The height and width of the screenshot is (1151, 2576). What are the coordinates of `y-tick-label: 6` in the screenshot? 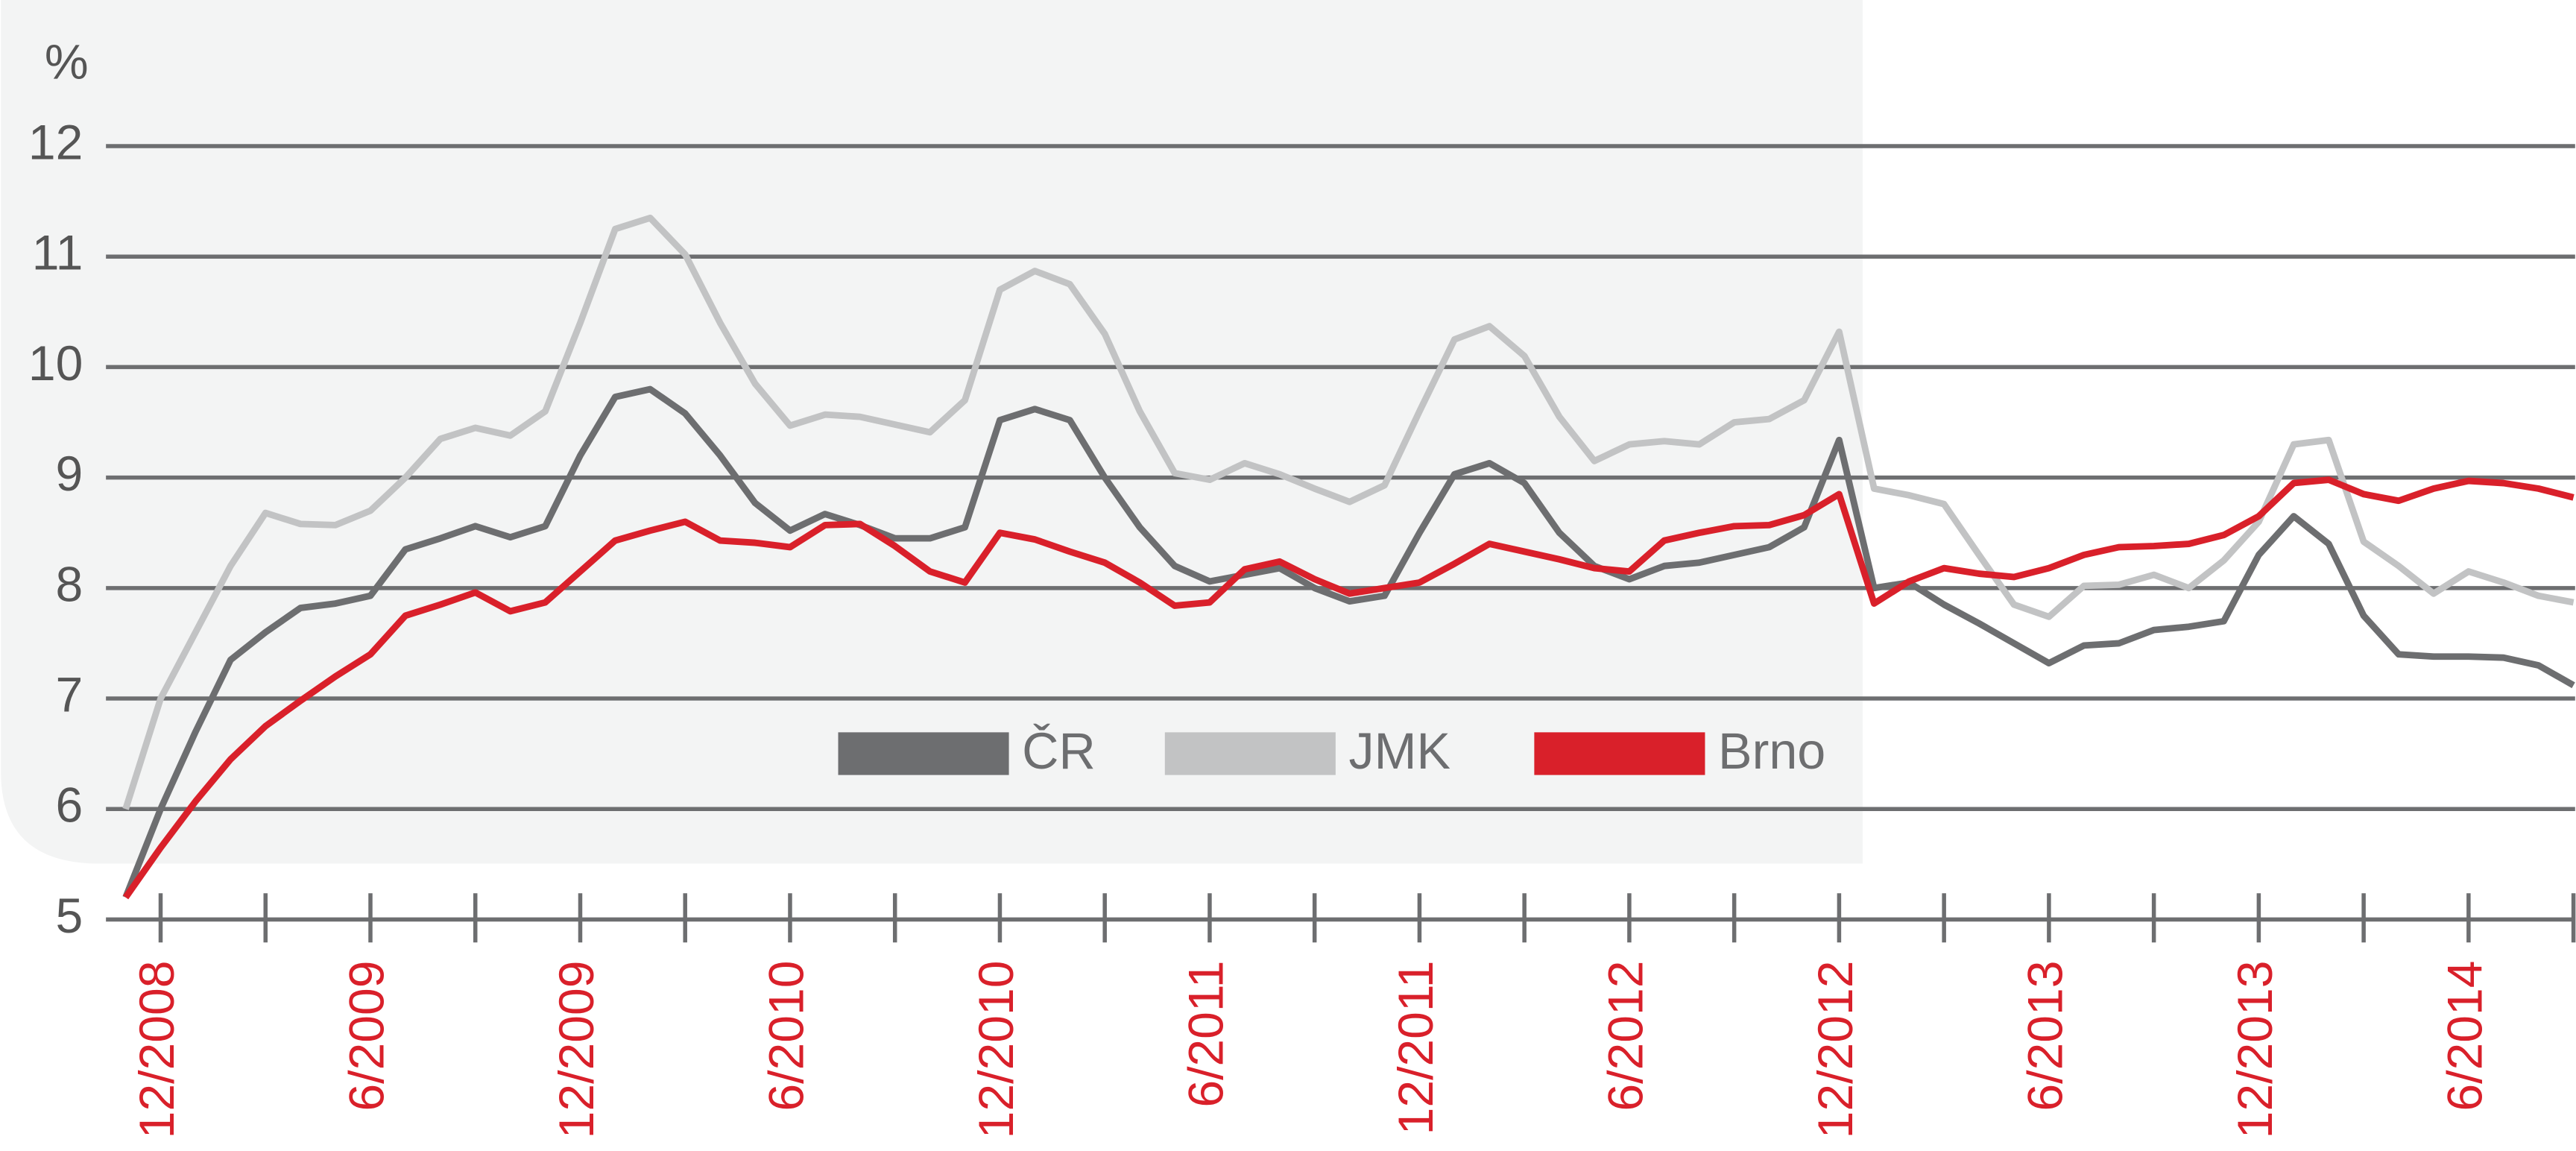 It's located at (69, 805).